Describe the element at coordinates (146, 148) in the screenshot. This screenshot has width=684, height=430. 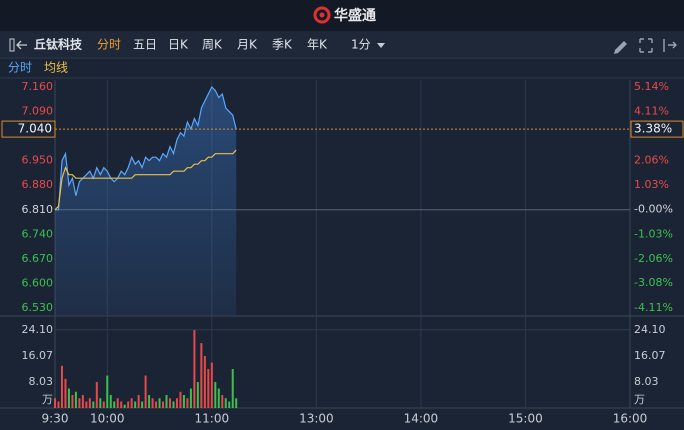
I see `price-line` at that location.